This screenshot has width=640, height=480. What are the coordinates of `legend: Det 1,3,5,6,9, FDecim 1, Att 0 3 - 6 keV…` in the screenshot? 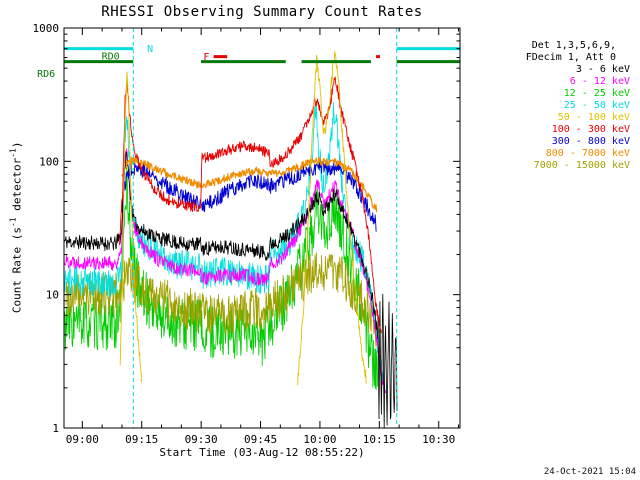 It's located at (569, 106).